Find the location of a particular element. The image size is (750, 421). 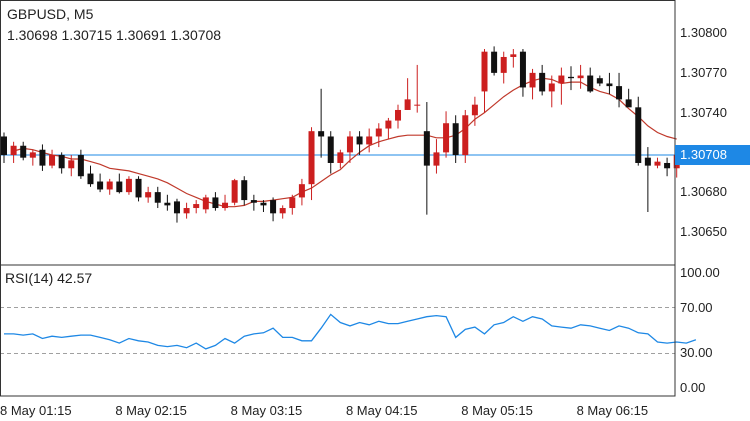

price-axis-tick-label: 1.30800 is located at coordinates (703, 33).